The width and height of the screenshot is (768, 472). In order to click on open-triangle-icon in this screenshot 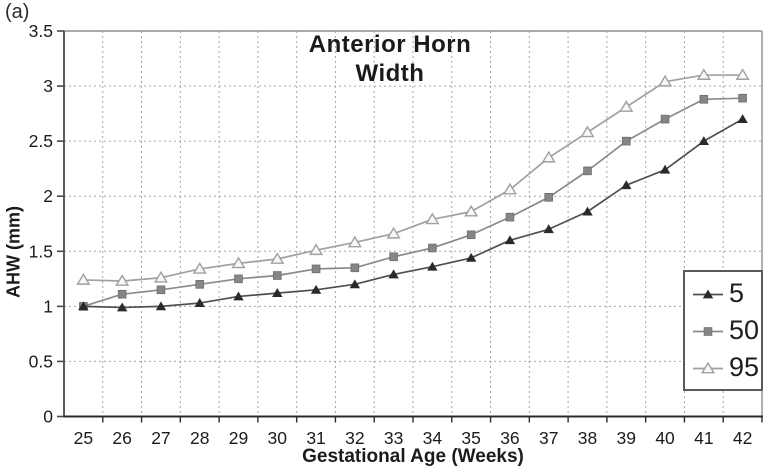, I will do `click(708, 367)`.